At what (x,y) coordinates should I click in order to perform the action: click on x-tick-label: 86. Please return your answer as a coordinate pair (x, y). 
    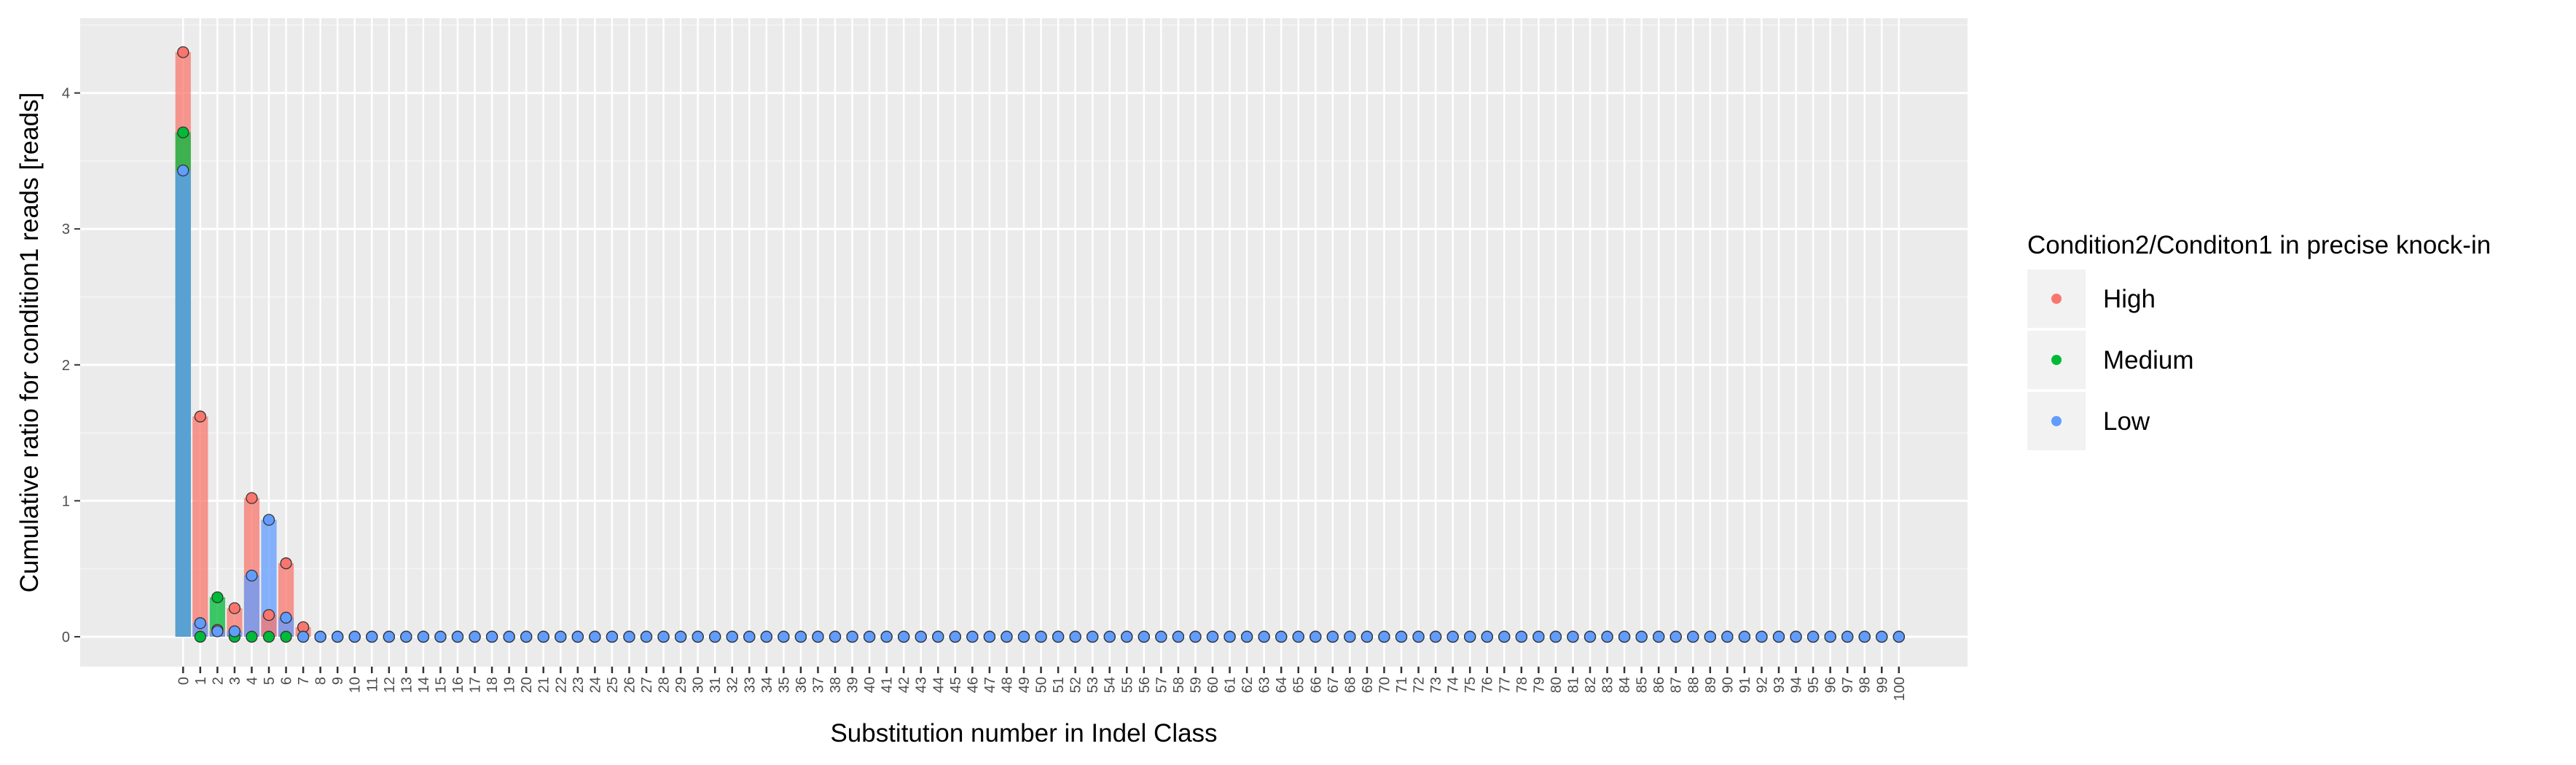
    Looking at the image, I should click on (1659, 685).